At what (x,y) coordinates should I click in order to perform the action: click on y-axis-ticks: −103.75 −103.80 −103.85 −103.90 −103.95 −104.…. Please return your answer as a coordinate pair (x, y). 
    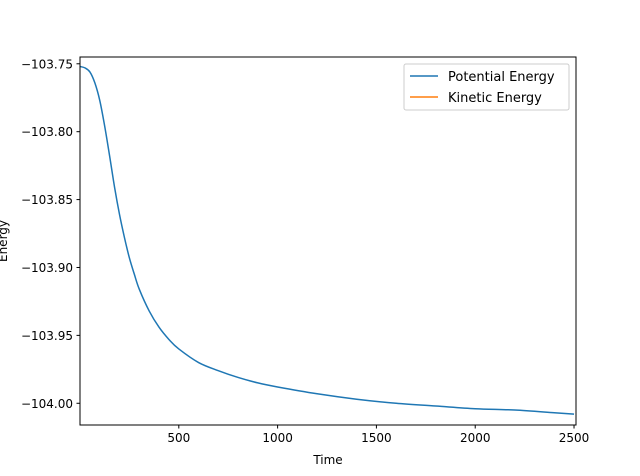
    Looking at the image, I should click on (50, 234).